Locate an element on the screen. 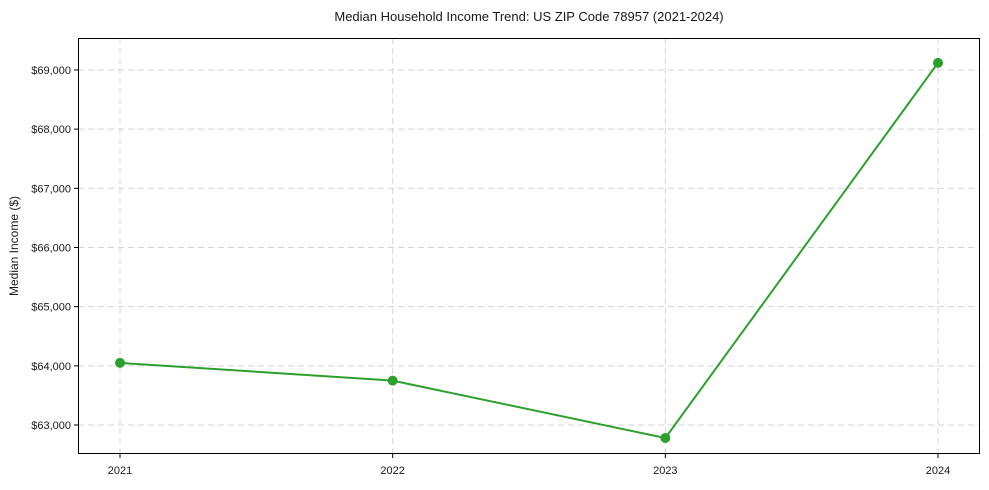 This screenshot has width=989, height=490. data-point-2021 is located at coordinates (120, 362).